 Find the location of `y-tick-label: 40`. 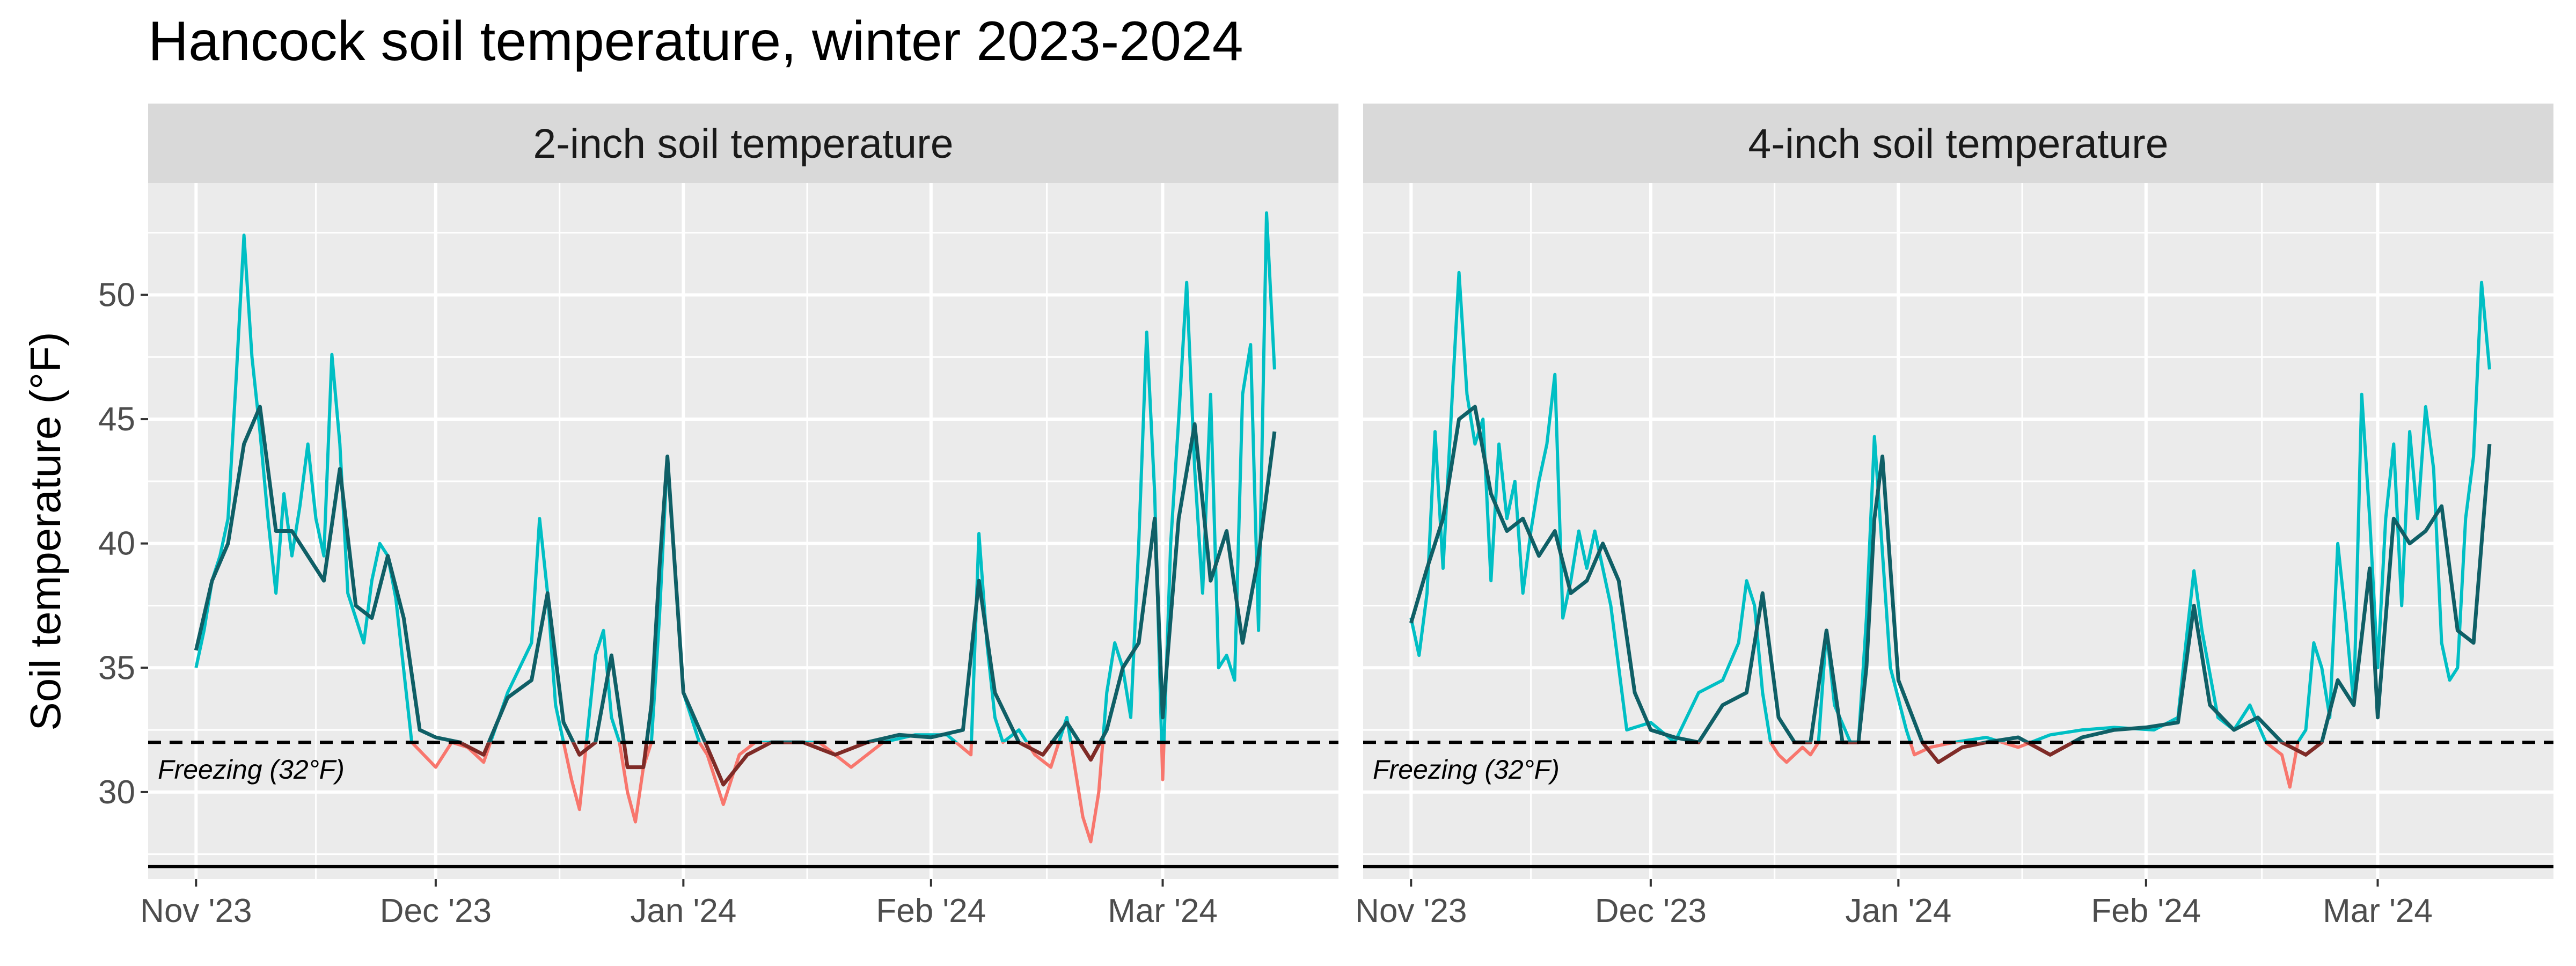

y-tick-label: 40 is located at coordinates (116, 543).